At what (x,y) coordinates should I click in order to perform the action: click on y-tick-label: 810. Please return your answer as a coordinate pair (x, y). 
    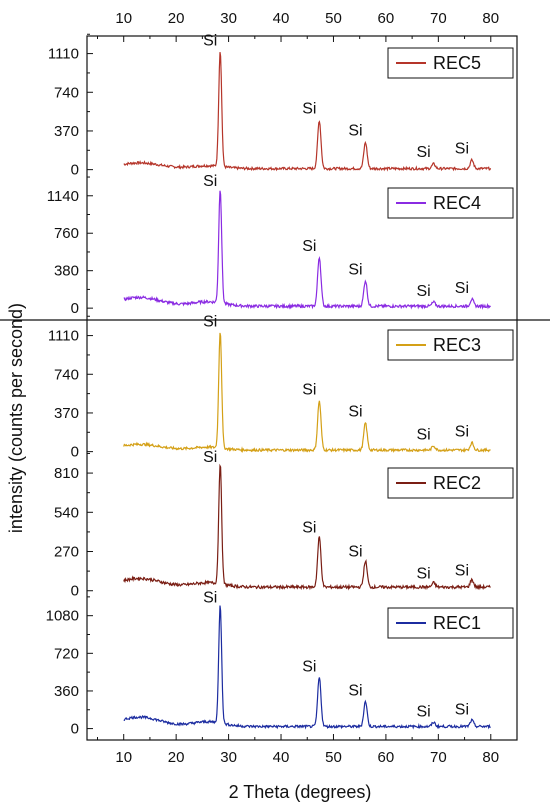
    Looking at the image, I should click on (66, 473).